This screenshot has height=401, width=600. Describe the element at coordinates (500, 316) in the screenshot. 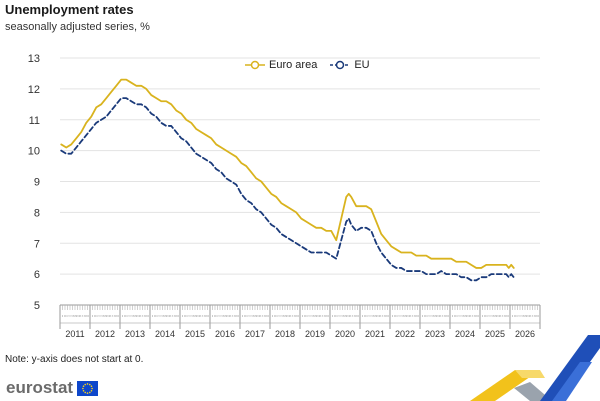

I see `x-month-label-2025-8: IX` at that location.